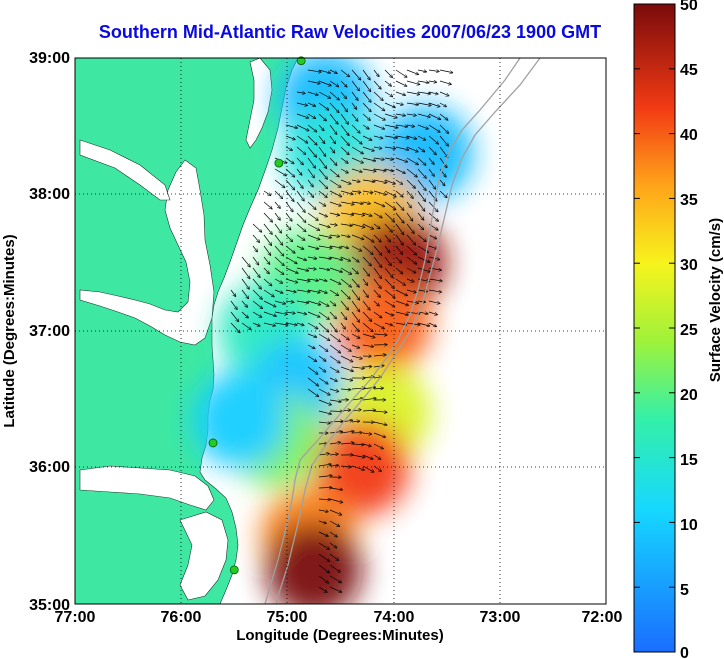 The width and height of the screenshot is (724, 659). I want to click on colorbar-tick-label: 5, so click(684, 590).